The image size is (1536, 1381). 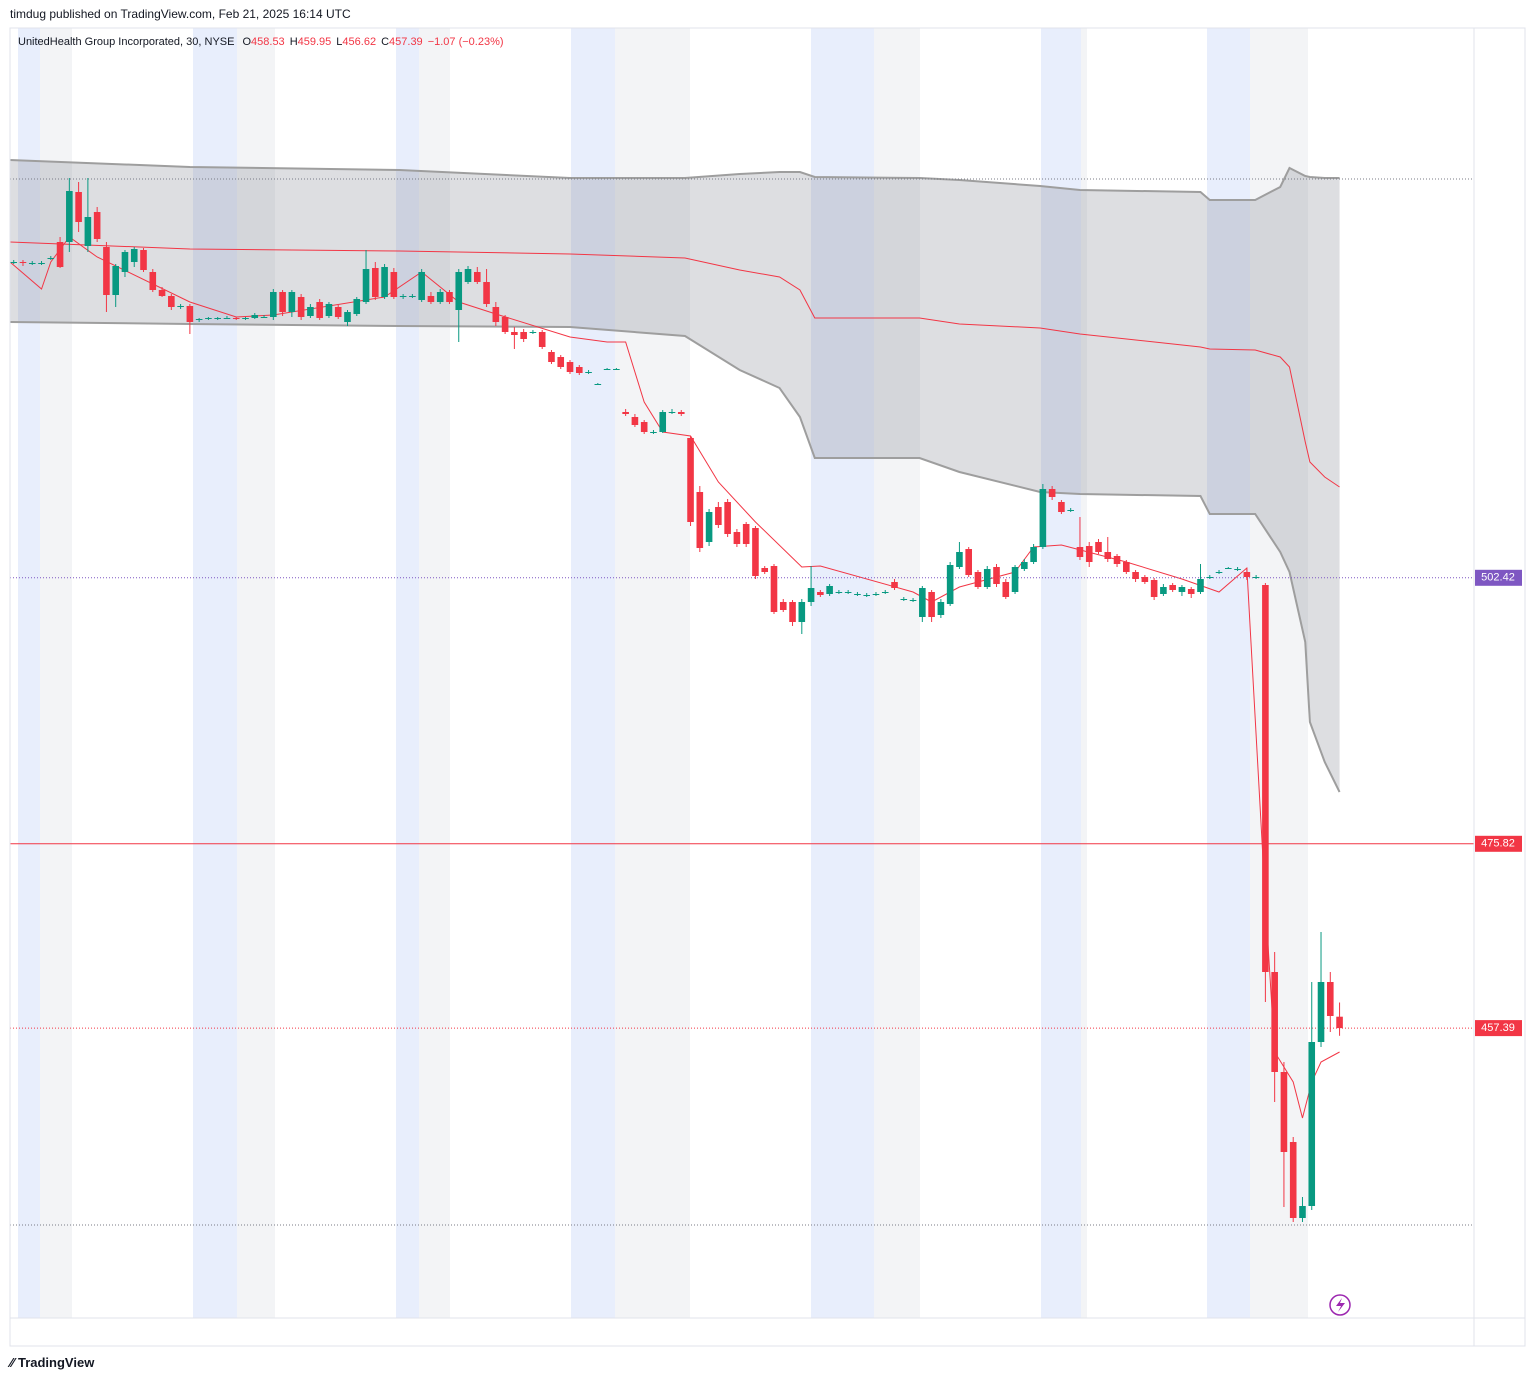 I want to click on alert-icon-bolt, so click(x=1340, y=1305).